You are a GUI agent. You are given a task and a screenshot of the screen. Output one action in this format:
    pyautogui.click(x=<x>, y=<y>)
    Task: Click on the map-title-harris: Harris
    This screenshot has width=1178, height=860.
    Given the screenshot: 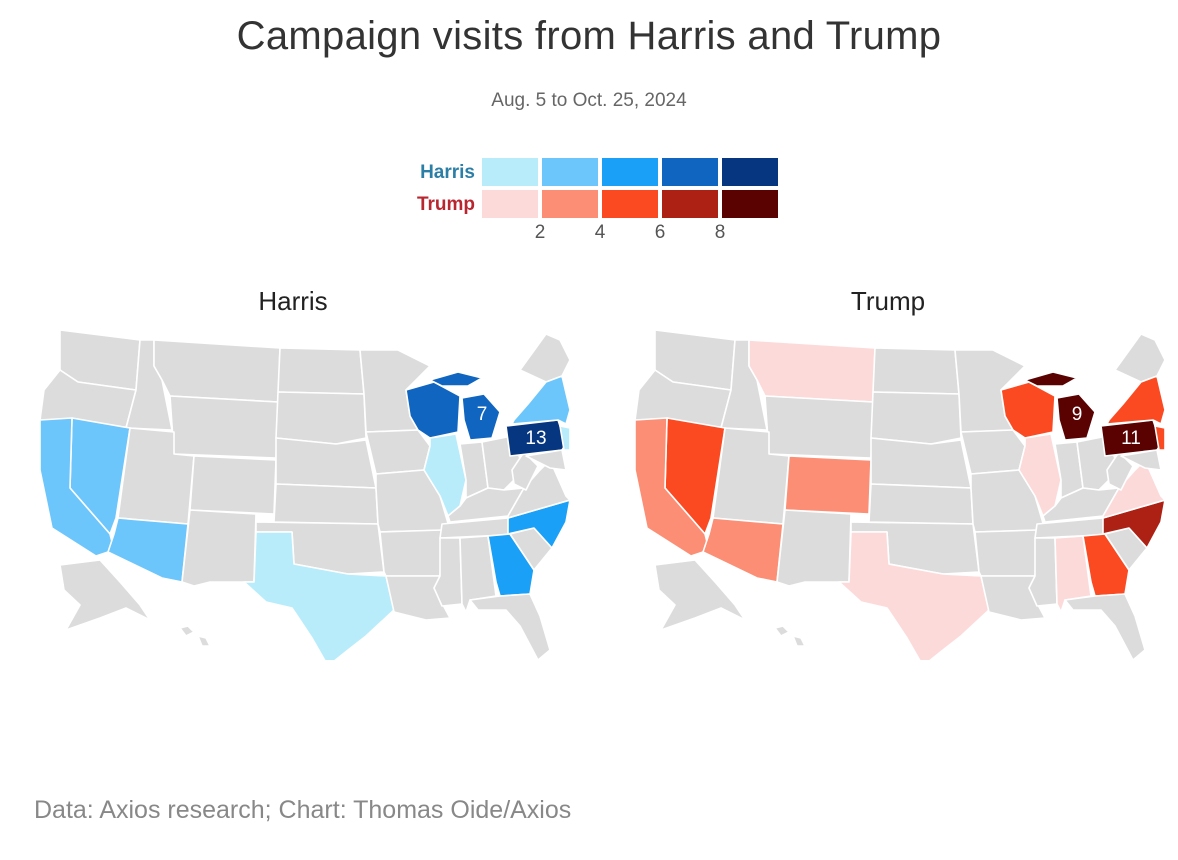 What is the action you would take?
    pyautogui.click(x=293, y=301)
    